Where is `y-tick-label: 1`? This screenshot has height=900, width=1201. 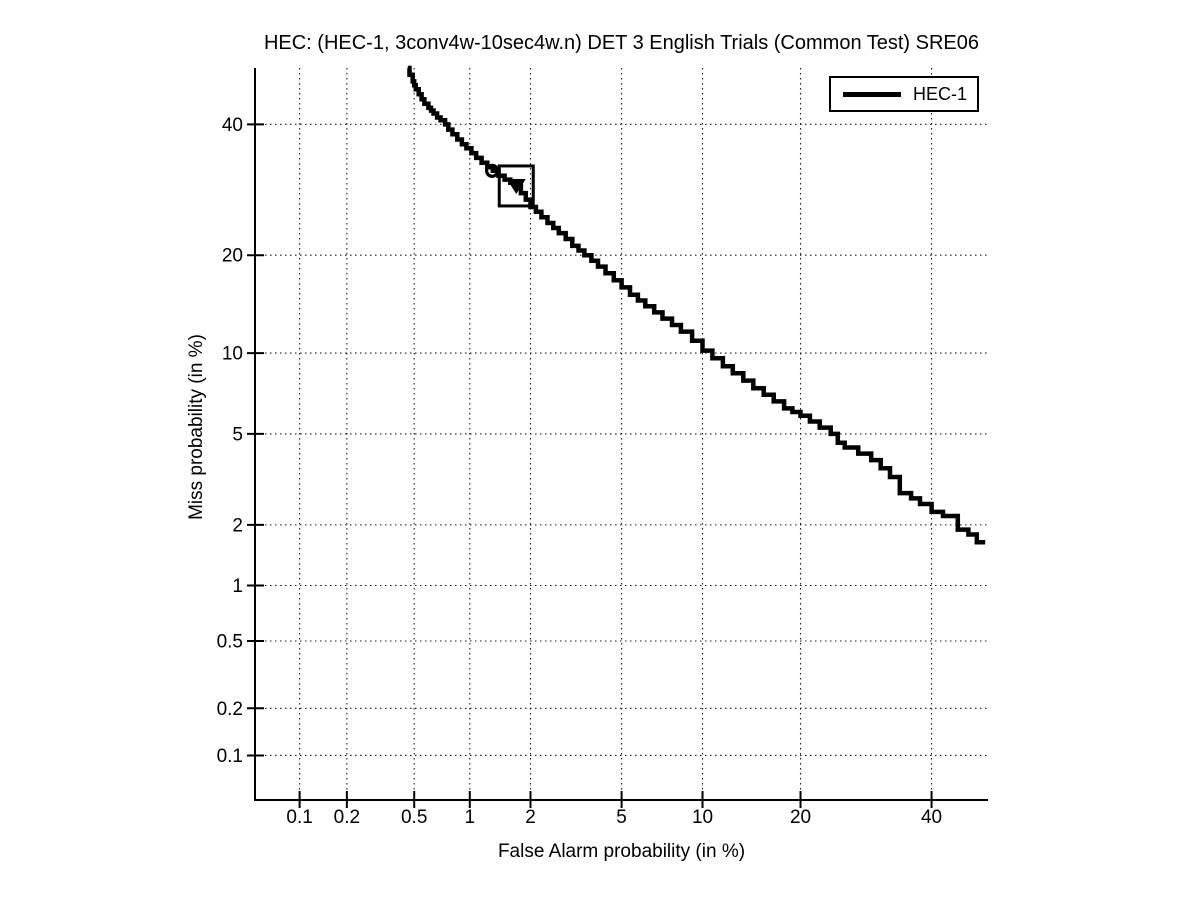
y-tick-label: 1 is located at coordinates (237, 586).